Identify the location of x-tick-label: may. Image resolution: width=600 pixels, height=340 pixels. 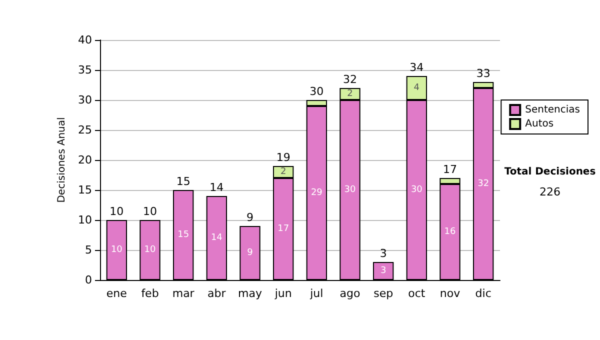
(250, 293).